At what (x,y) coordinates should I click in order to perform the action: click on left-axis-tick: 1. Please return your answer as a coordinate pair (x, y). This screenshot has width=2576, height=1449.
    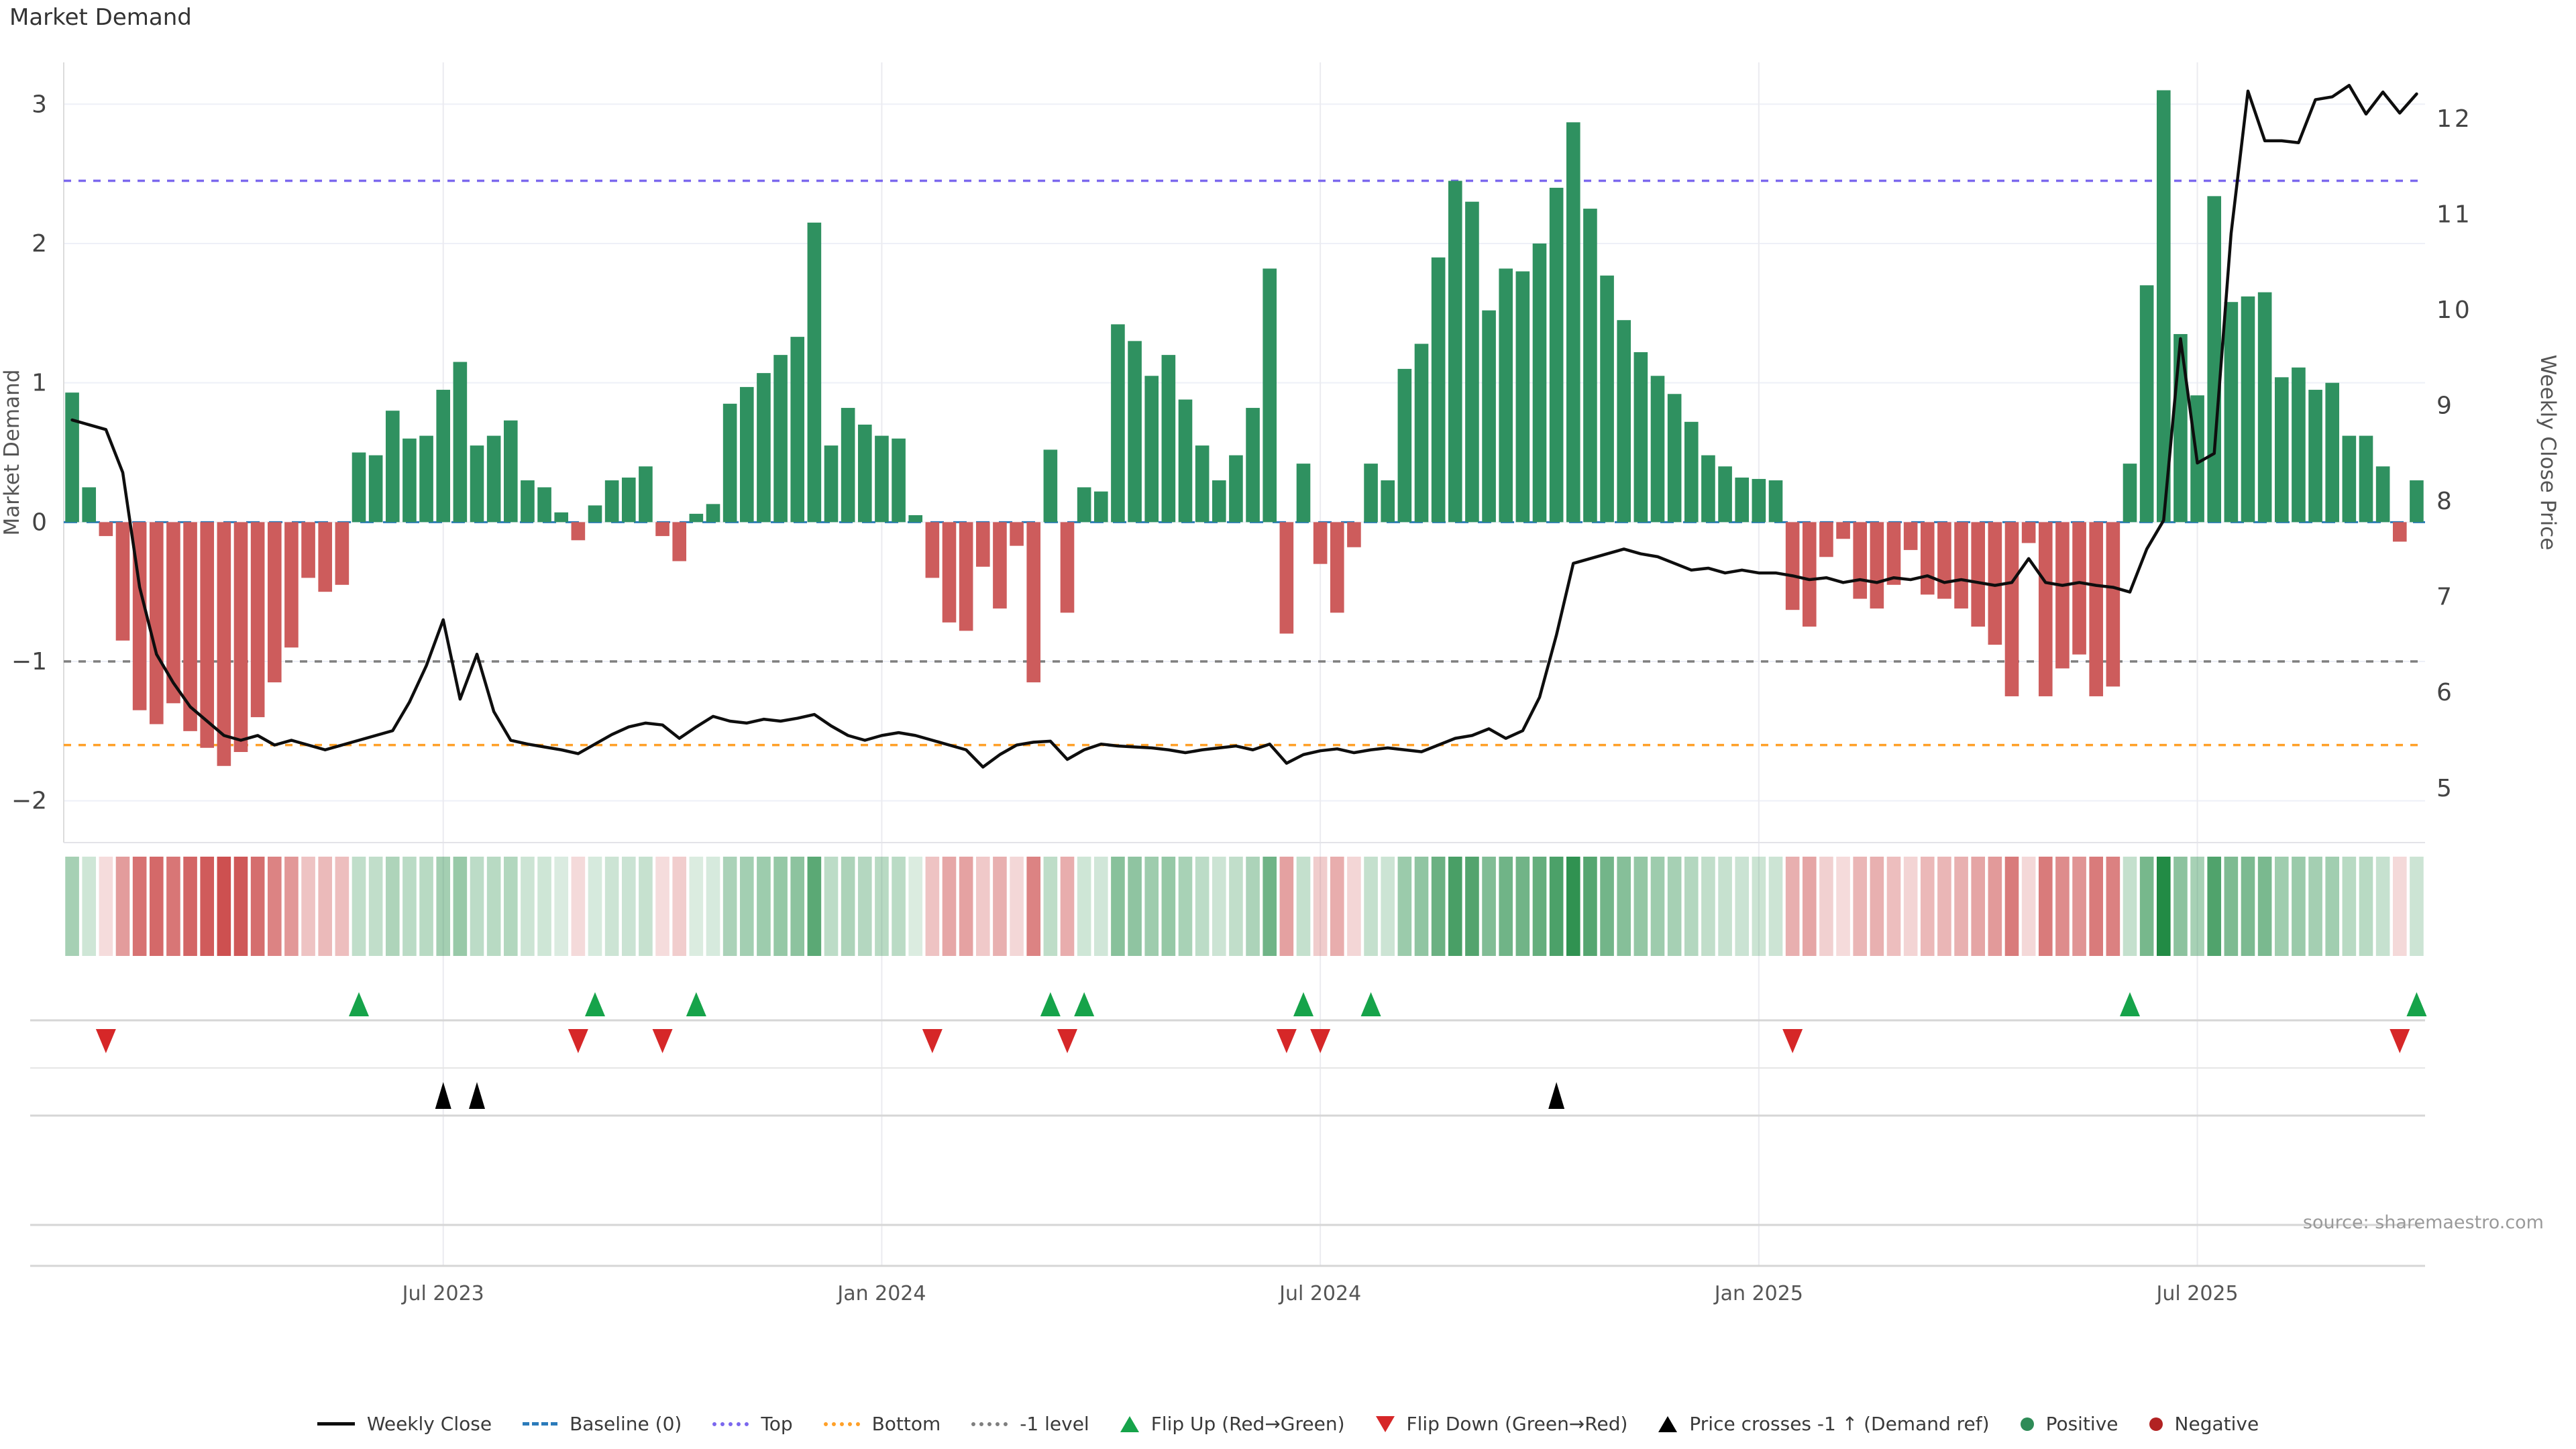
    Looking at the image, I should click on (39, 383).